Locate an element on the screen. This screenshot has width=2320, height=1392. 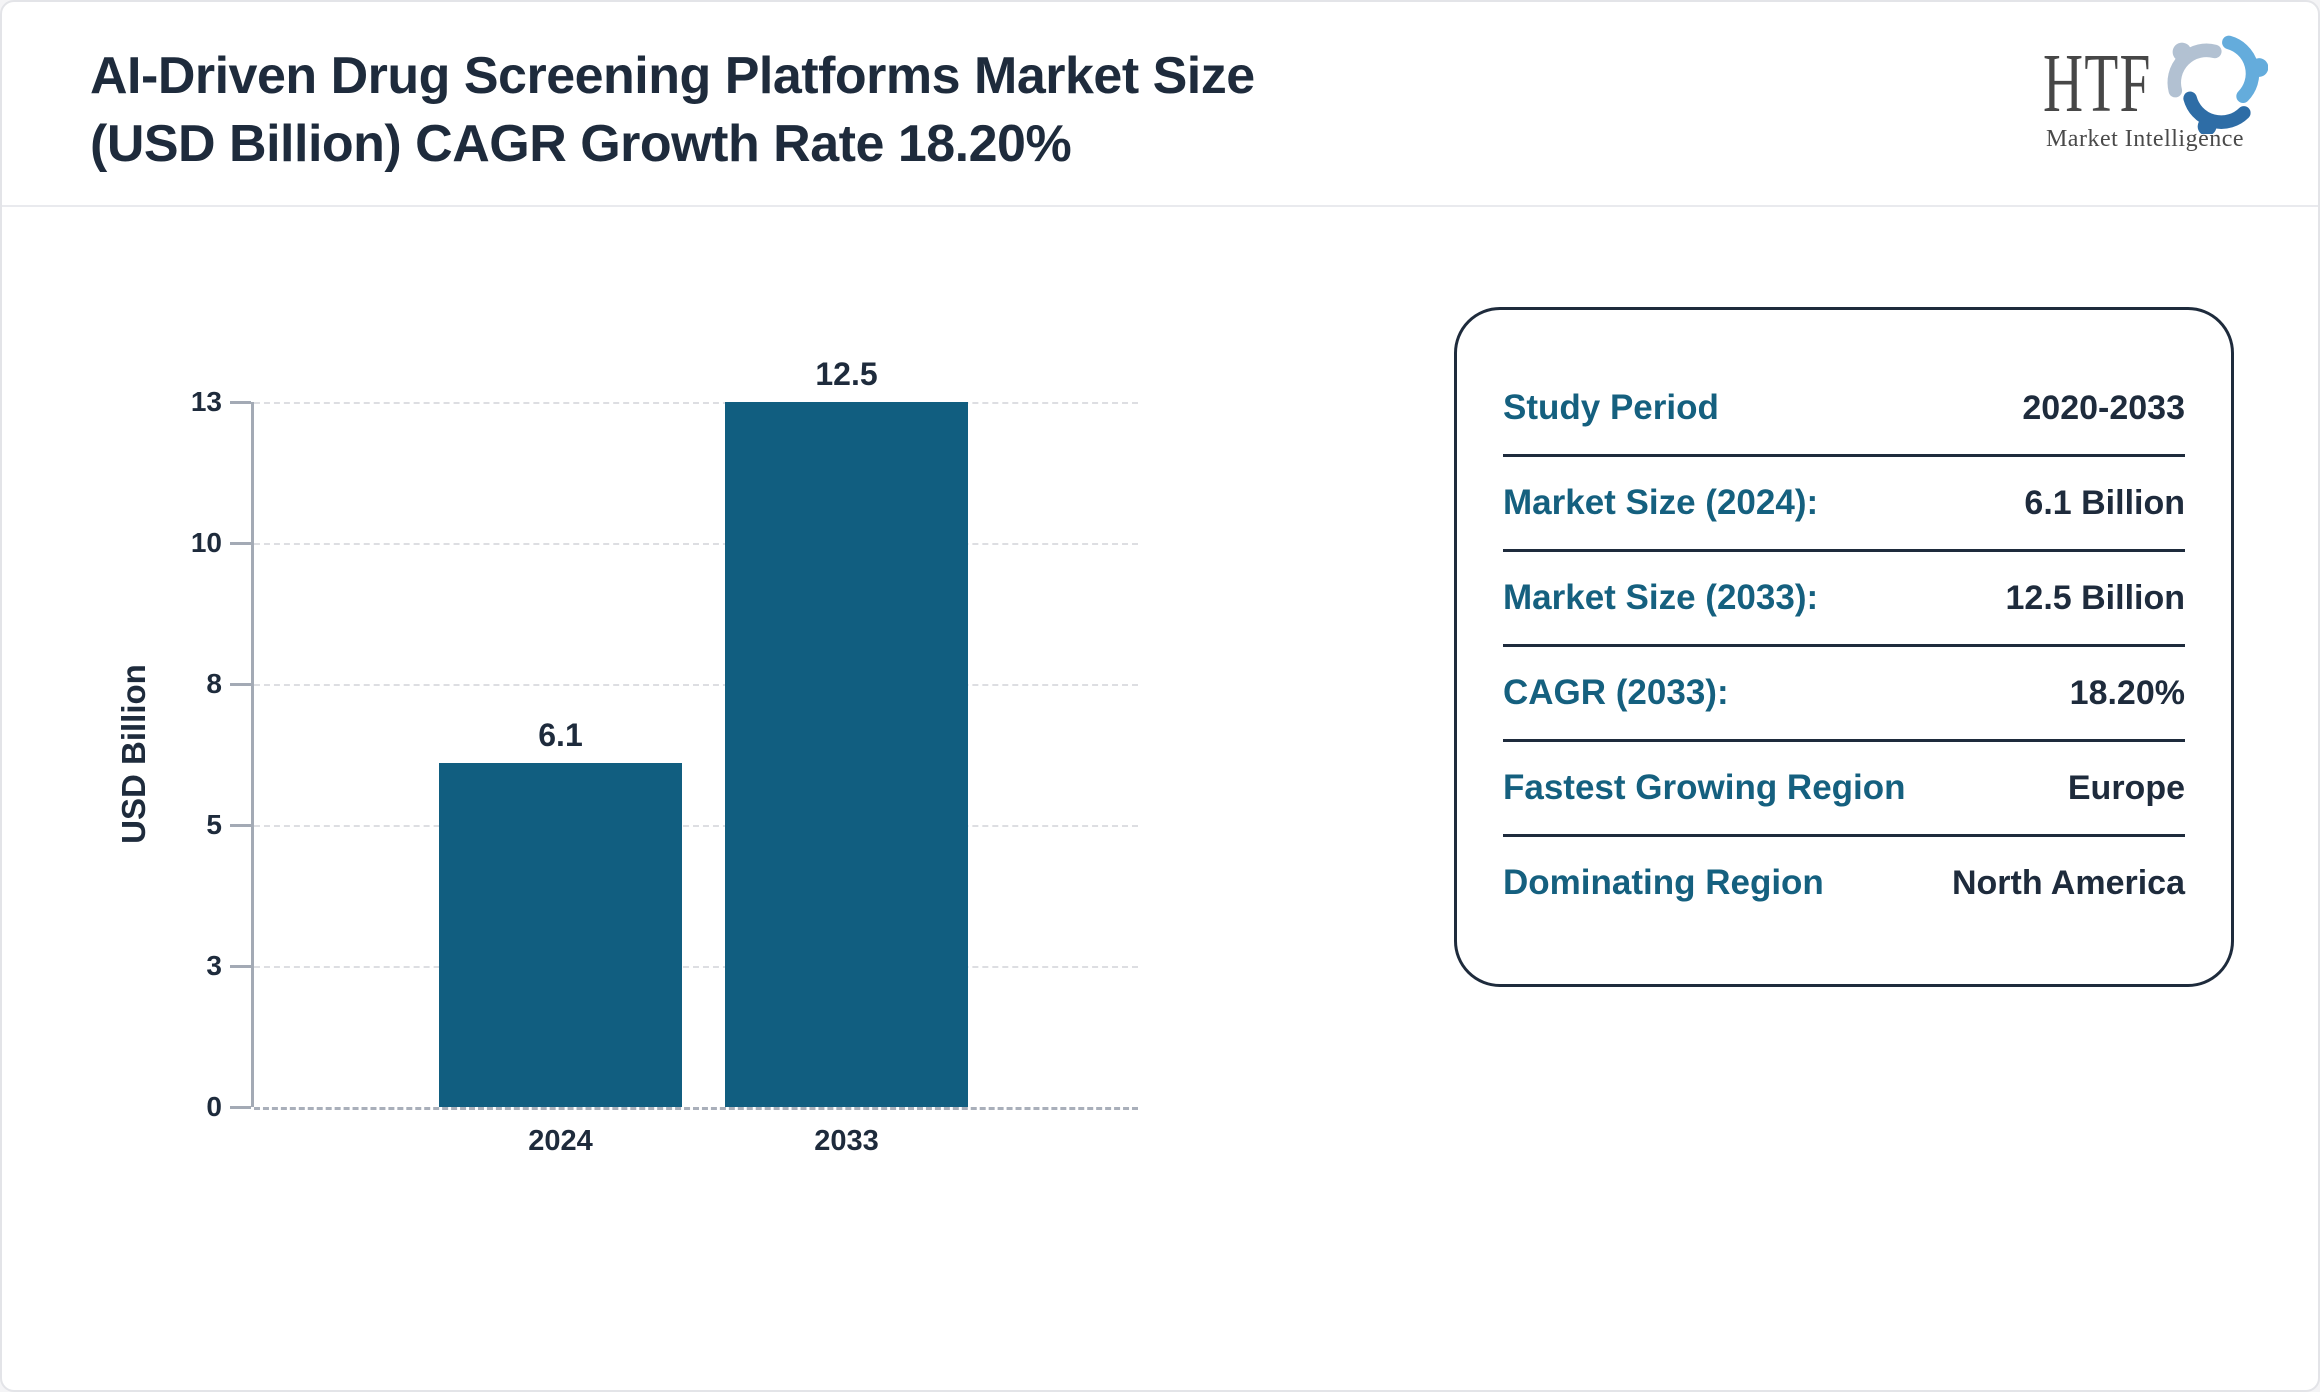
logo-text: HTF is located at coordinates (2097, 83).